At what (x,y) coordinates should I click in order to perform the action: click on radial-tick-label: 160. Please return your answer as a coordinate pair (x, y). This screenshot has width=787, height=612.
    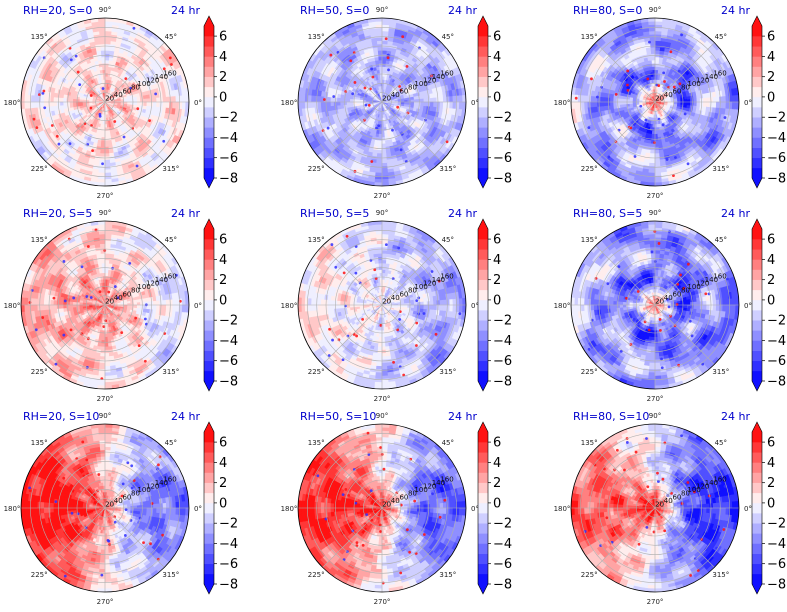
    Looking at the image, I should click on (446, 276).